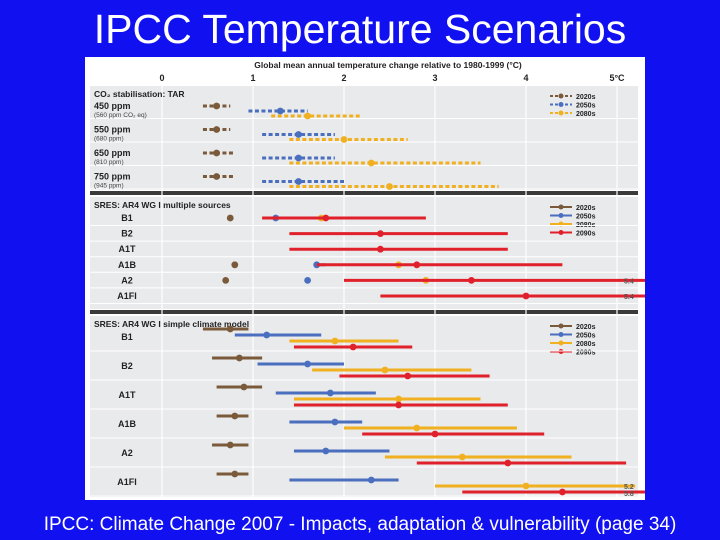 The image size is (720, 540). What do you see at coordinates (629, 494) in the screenshot?
I see `overflow-value-label: 5.8` at bounding box center [629, 494].